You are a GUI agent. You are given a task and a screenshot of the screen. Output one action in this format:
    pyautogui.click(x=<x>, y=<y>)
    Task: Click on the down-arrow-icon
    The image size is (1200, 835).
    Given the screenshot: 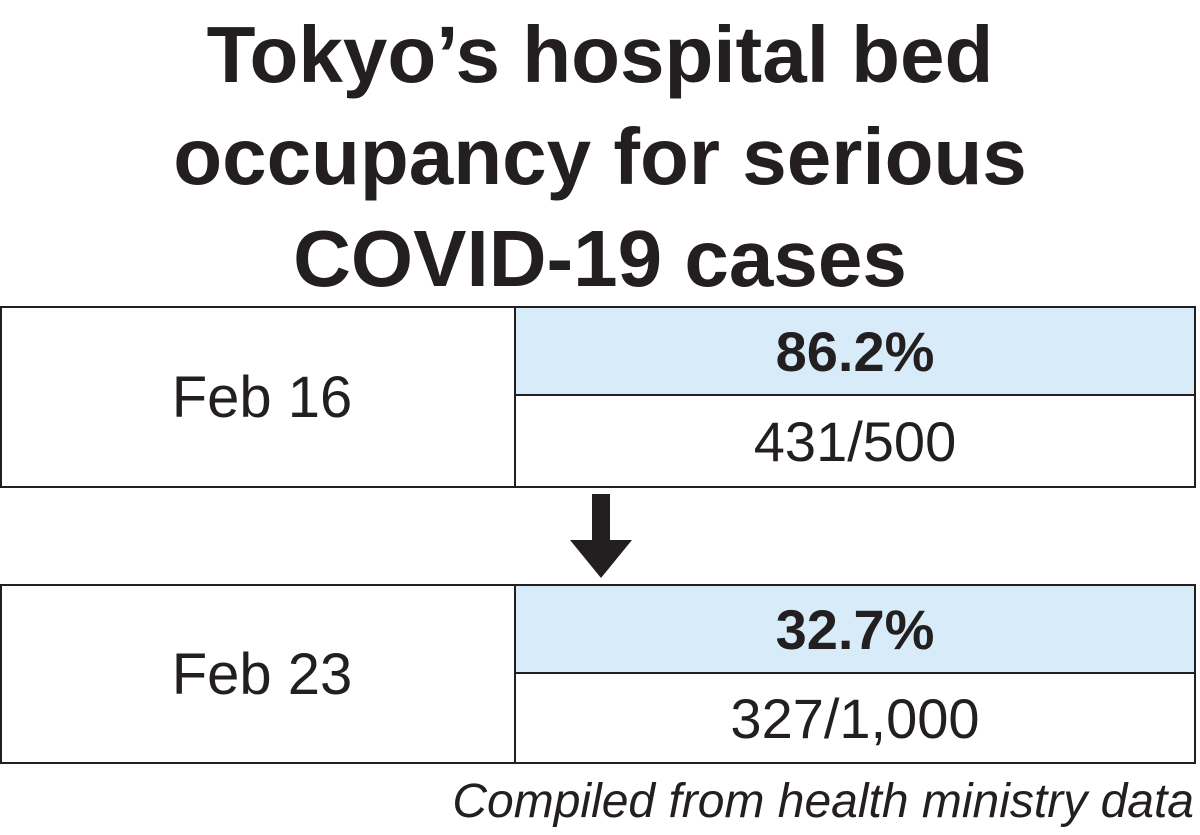 What is the action you would take?
    pyautogui.click(x=601, y=536)
    